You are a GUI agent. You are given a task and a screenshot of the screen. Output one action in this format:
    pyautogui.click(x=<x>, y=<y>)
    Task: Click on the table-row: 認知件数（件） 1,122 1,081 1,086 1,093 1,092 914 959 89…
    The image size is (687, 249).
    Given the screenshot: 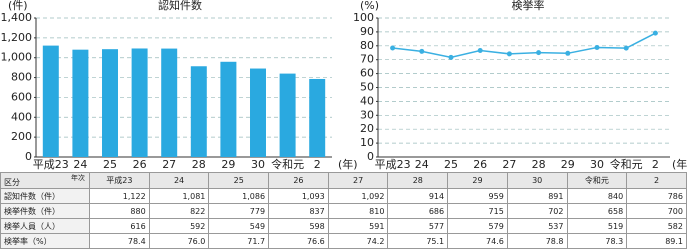 What is the action you would take?
    pyautogui.click(x=343, y=196)
    